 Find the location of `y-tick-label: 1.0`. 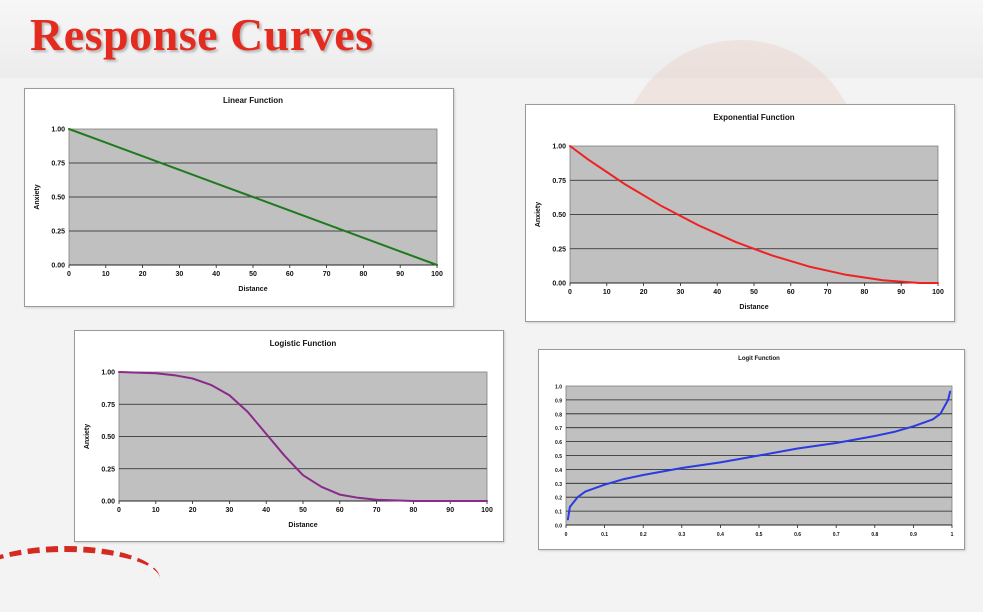

y-tick-label: 1.0 is located at coordinates (558, 388).